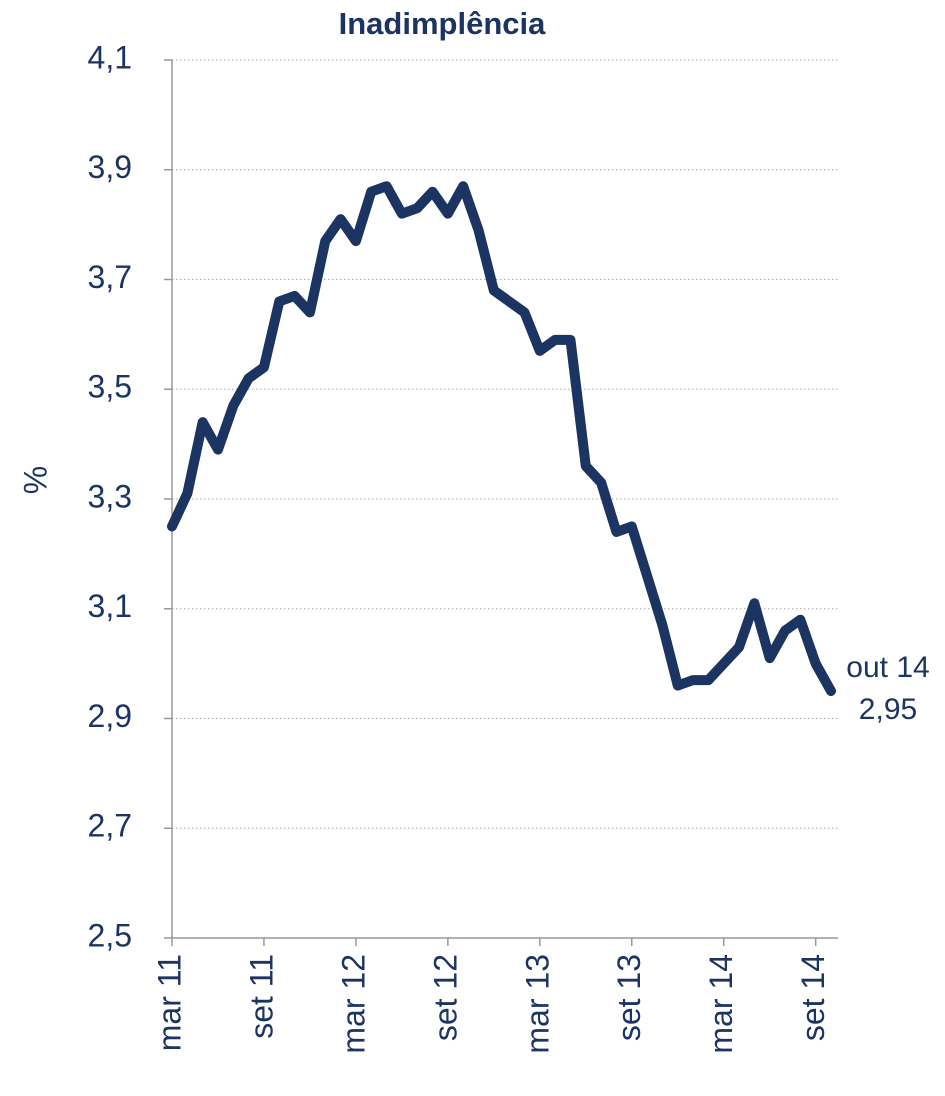 The image size is (945, 1096). I want to click on y-tick-label: 2,9, so click(110, 716).